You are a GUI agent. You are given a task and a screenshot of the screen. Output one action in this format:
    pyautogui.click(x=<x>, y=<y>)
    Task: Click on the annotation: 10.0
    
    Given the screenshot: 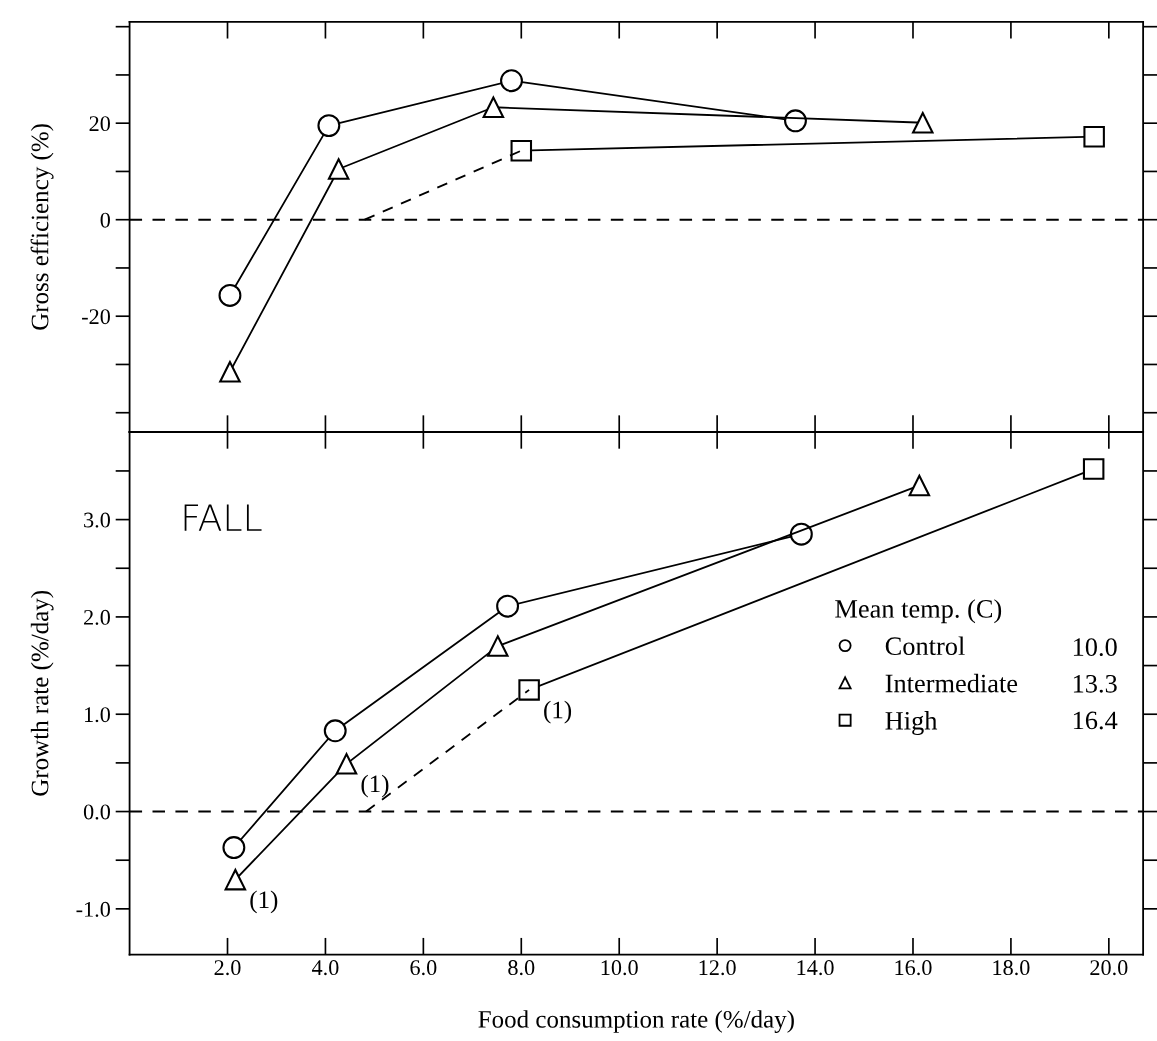 What is the action you would take?
    pyautogui.click(x=1095, y=647)
    